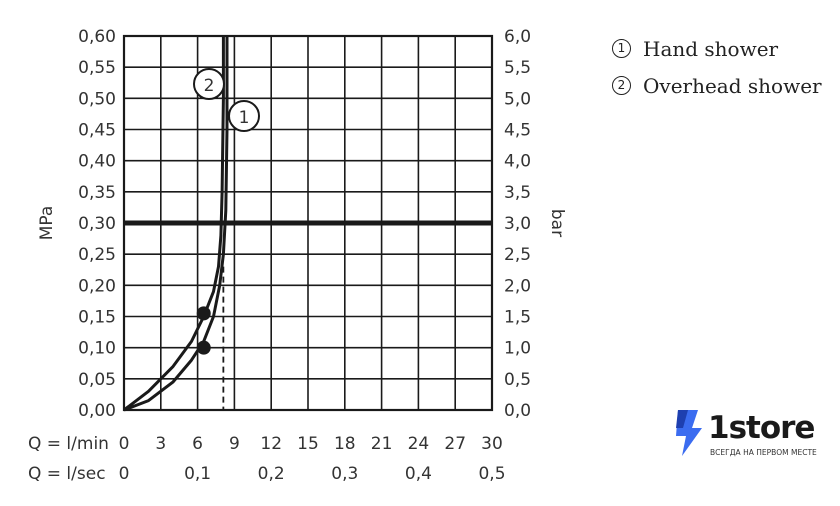 The height and width of the screenshot is (506, 840). What do you see at coordinates (97, 255) in the screenshot?
I see `y-tick-left: 0,25` at bounding box center [97, 255].